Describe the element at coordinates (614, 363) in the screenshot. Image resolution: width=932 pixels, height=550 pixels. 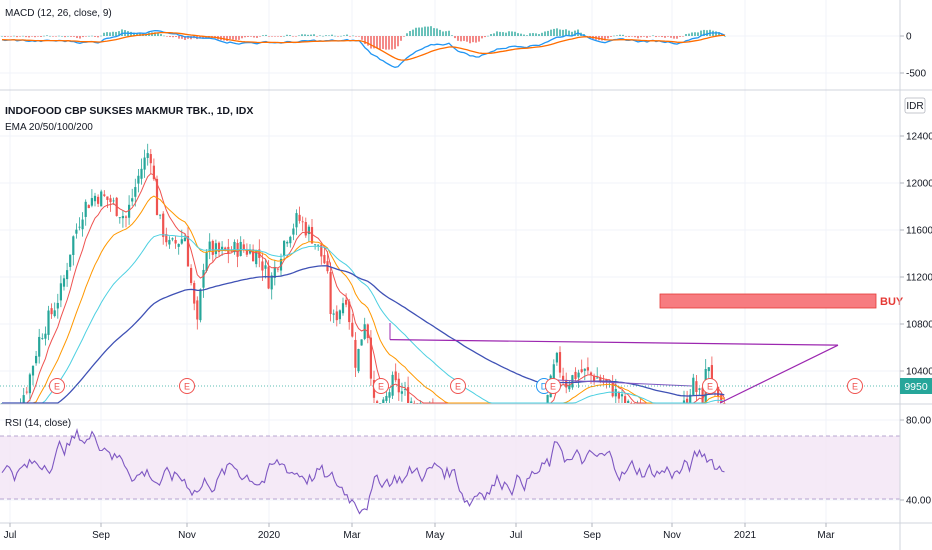
I see `triangle-trendlines` at that location.